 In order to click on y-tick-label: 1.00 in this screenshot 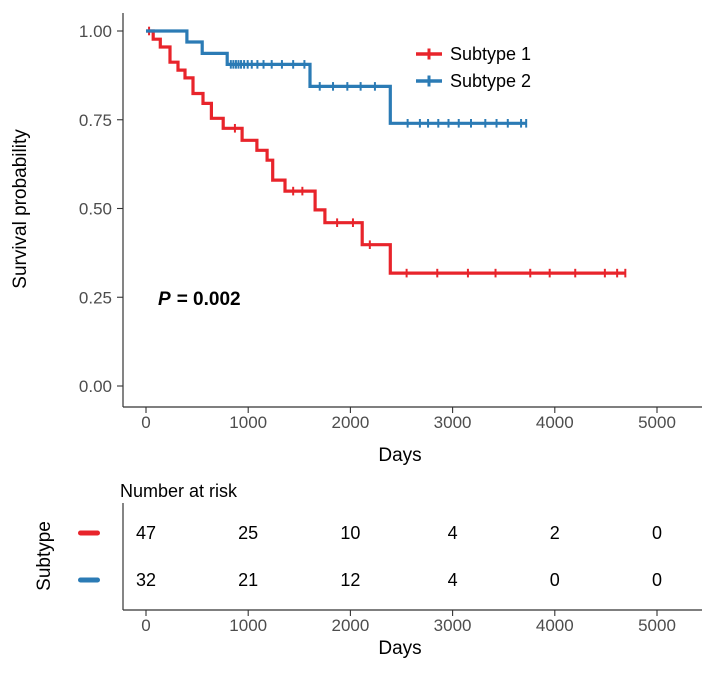, I will do `click(95, 31)`.